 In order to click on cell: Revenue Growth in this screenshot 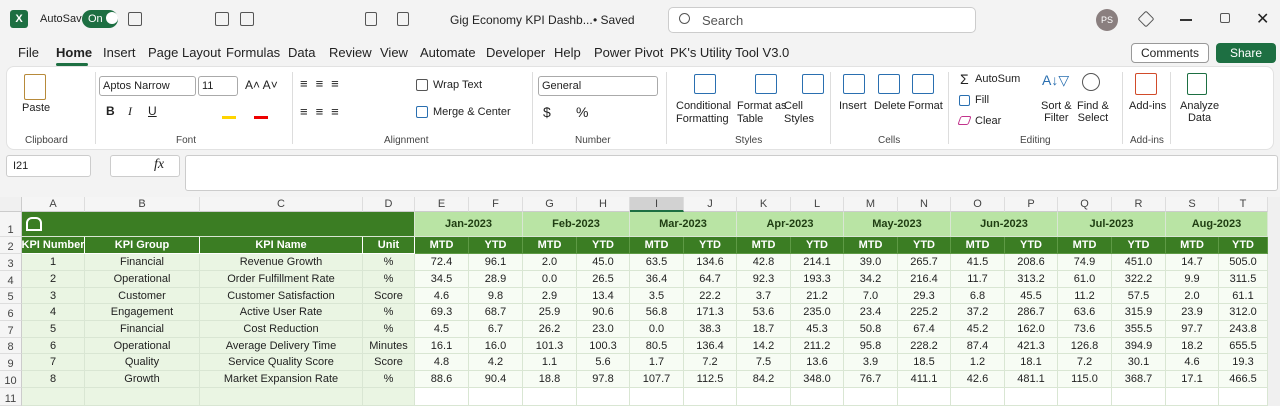, I will do `click(281, 262)`.